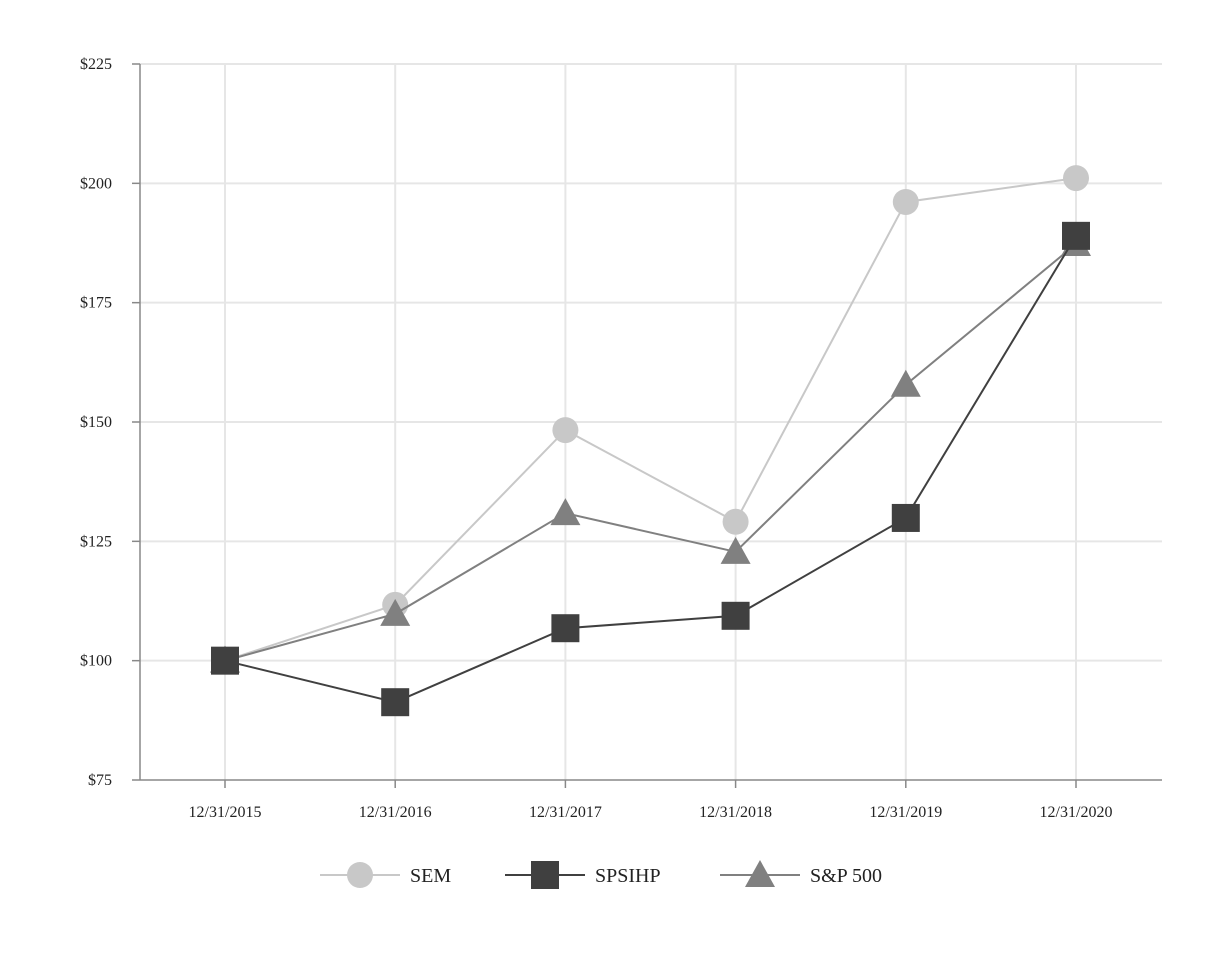  I want to click on legend-circle-icon, so click(360, 875).